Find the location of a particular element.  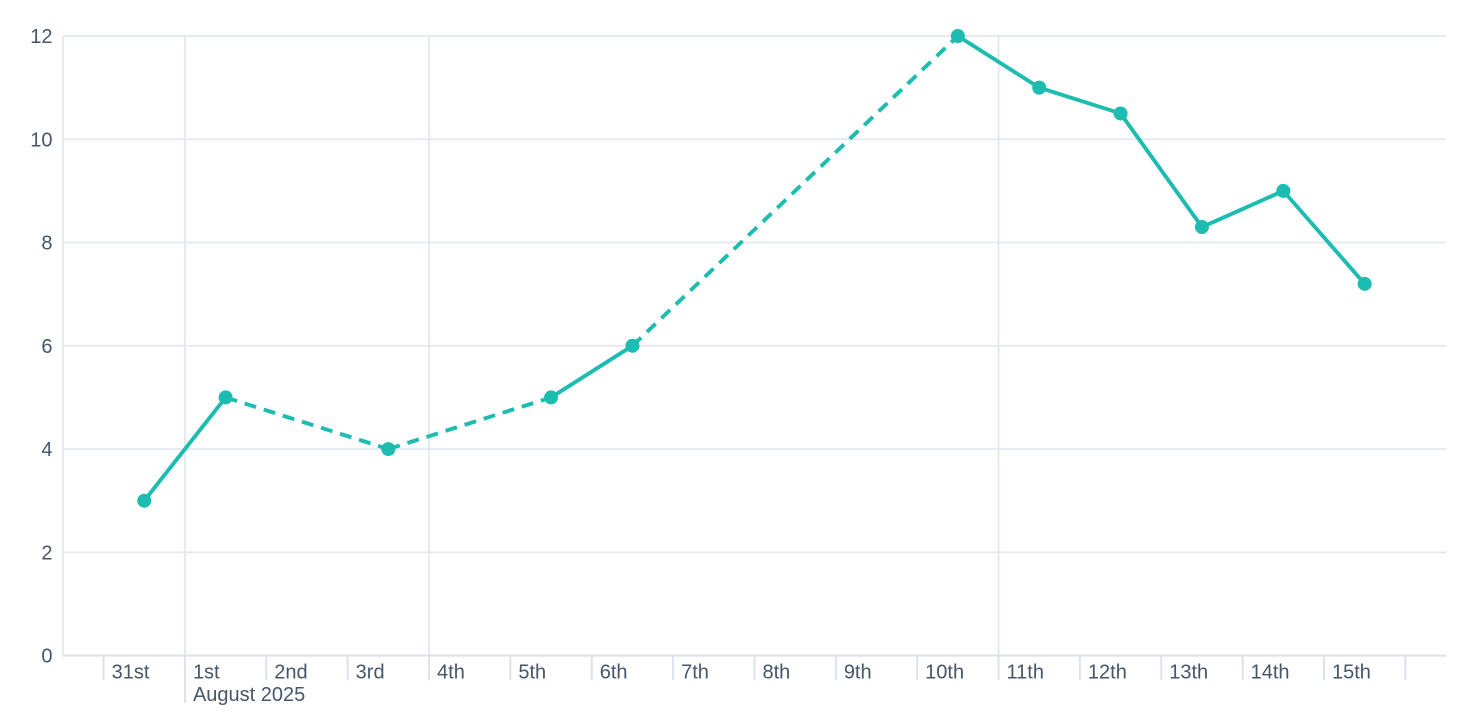

x-tick-label: 14th is located at coordinates (1270, 673).